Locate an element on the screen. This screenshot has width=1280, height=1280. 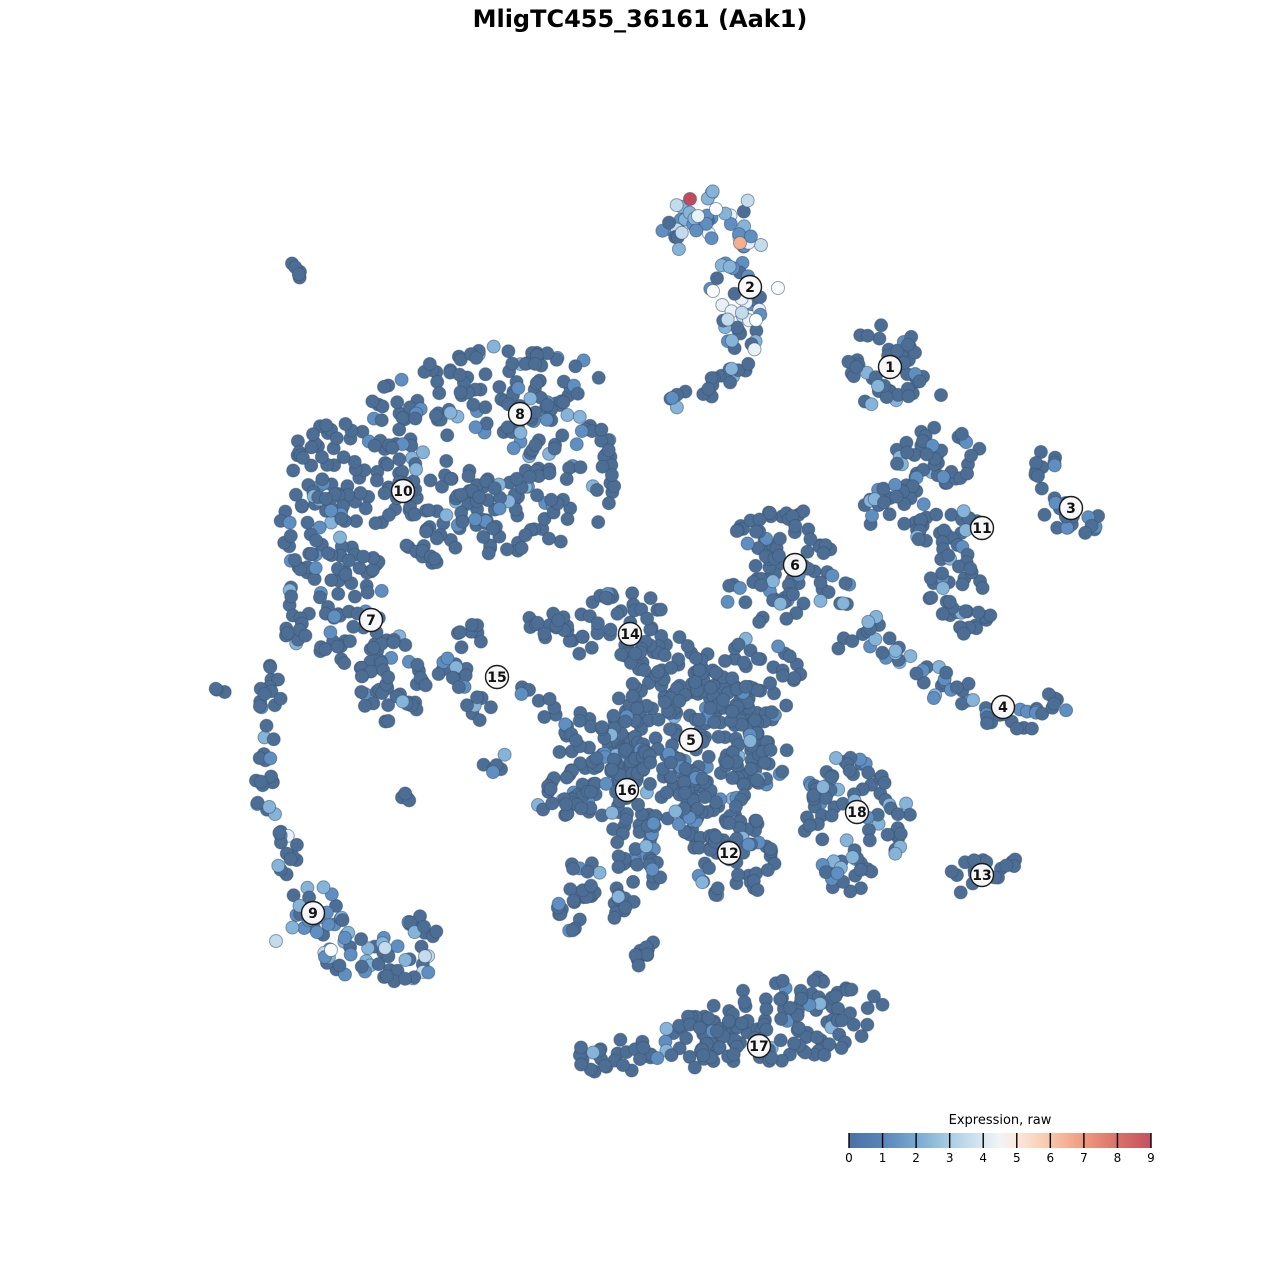
colorbar-tick-label: 1 is located at coordinates (883, 1158).